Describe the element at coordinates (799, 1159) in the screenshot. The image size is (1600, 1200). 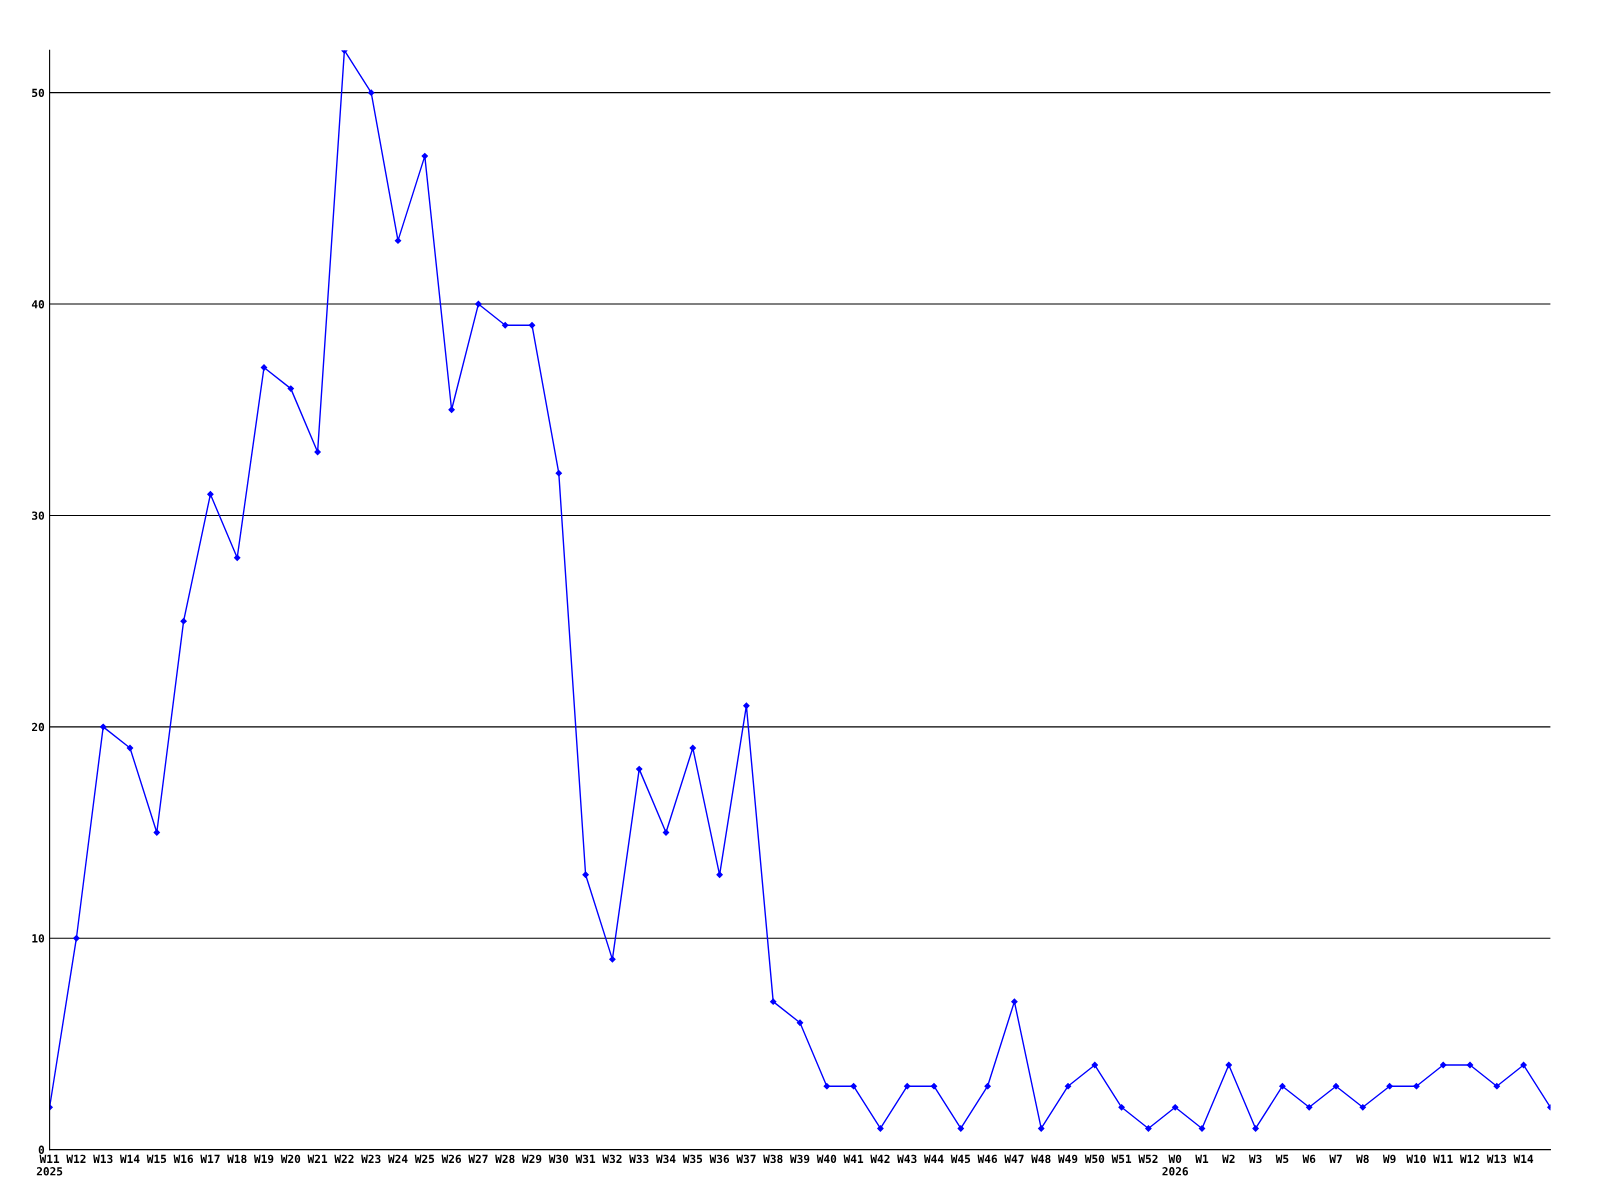
I see `x-tick-label: W39` at that location.